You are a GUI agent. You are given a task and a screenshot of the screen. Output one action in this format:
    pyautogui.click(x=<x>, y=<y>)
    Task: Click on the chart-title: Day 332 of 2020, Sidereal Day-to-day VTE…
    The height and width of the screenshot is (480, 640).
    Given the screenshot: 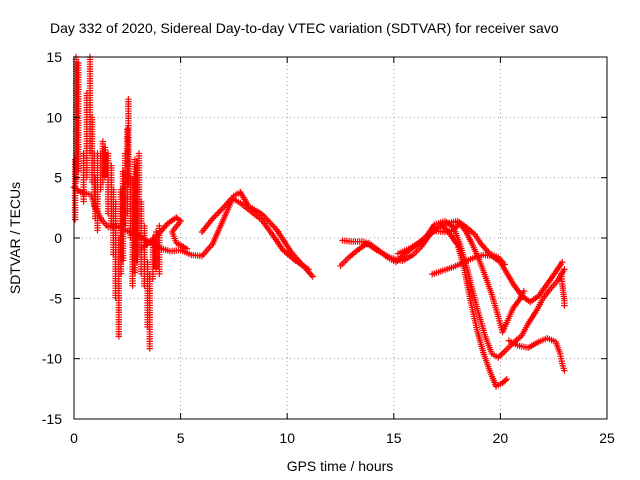 What is the action you would take?
    pyautogui.click(x=304, y=28)
    